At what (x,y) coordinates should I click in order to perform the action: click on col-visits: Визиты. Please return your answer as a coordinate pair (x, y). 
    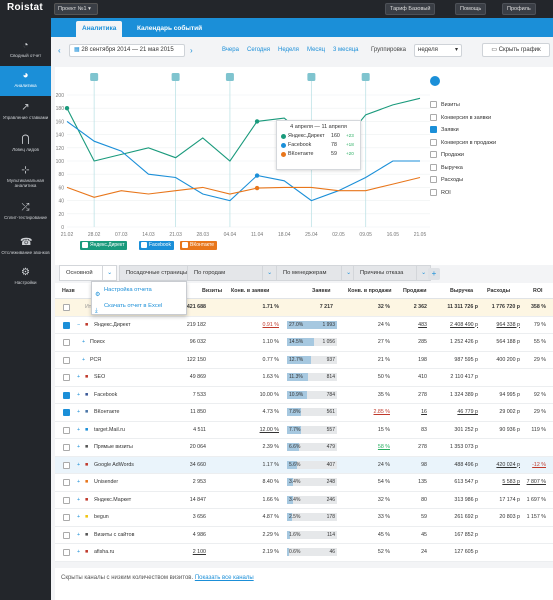
    Looking at the image, I should click on (212, 291).